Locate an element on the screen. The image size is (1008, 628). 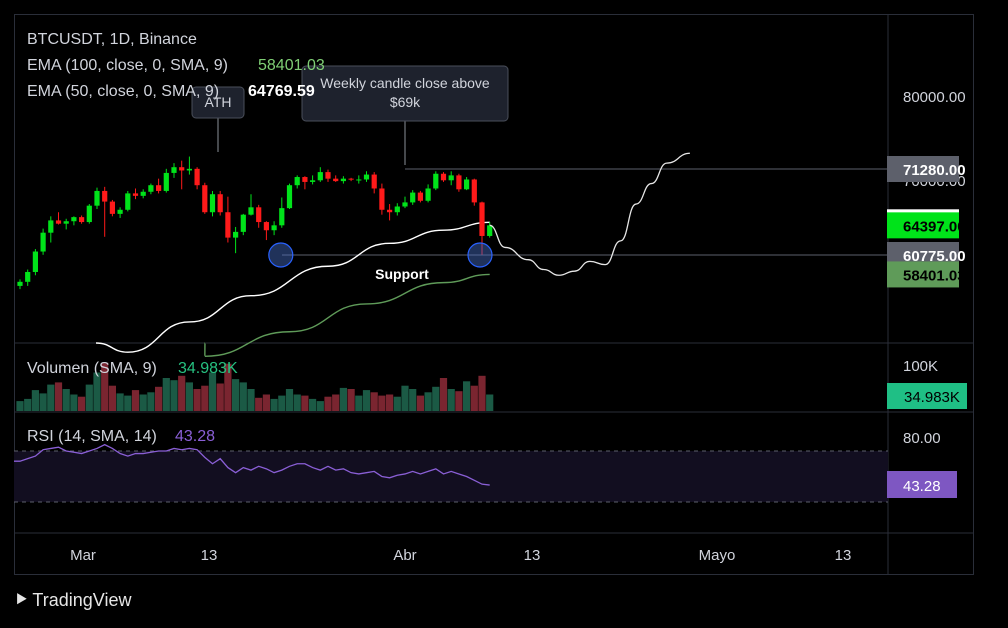
tradingview-logo-icon: ⯈ is located at coordinates (21, 600).